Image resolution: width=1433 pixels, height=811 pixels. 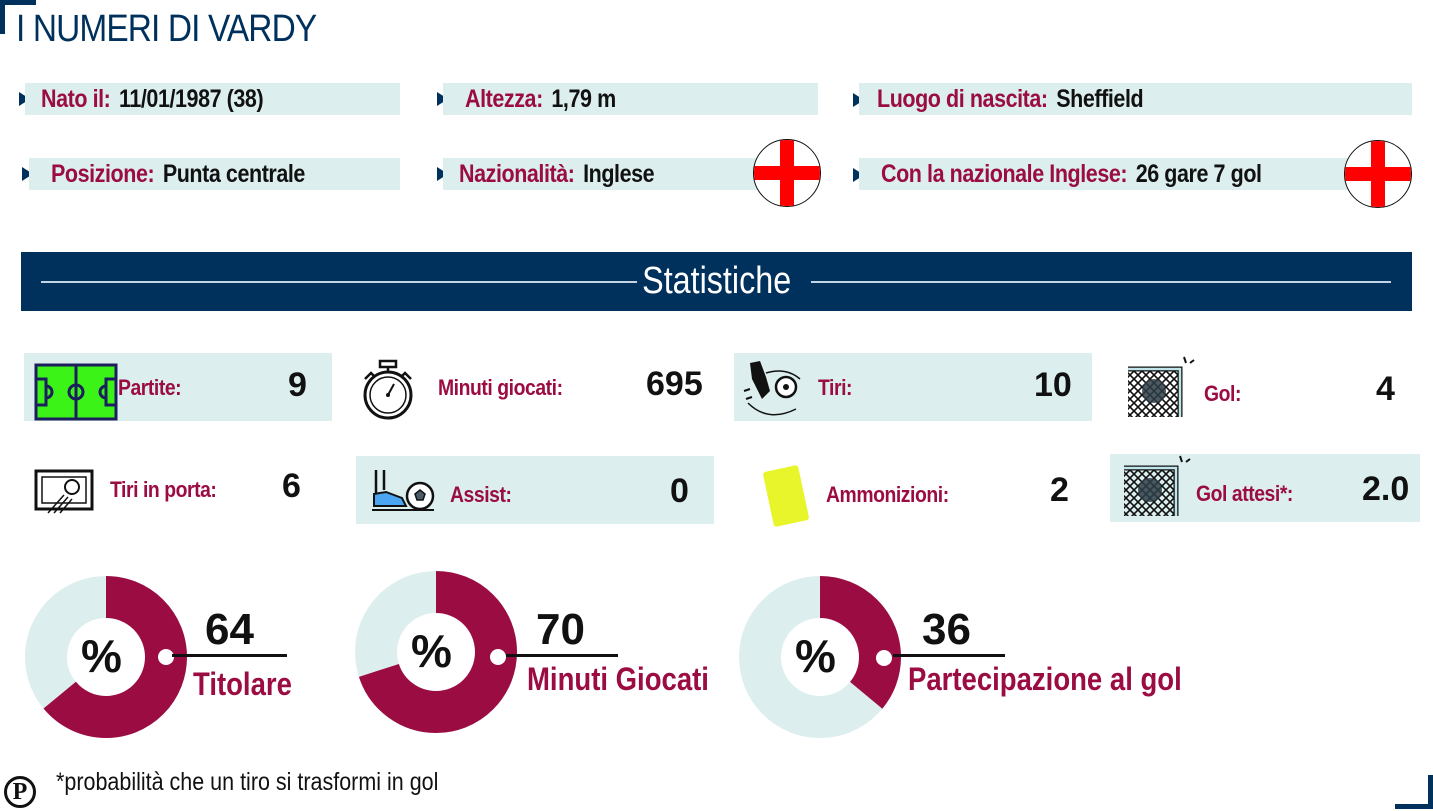 What do you see at coordinates (560, 629) in the screenshot?
I see `donut-value: 70` at bounding box center [560, 629].